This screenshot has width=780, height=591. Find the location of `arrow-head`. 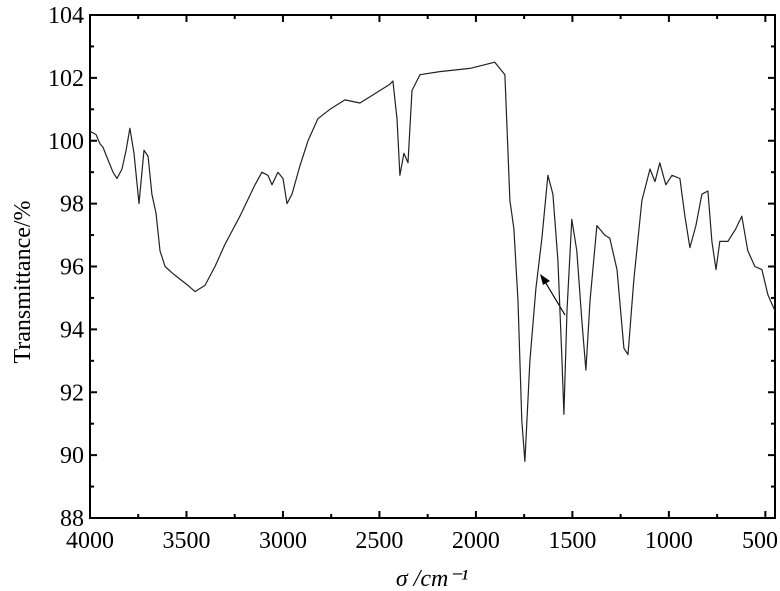

arrow-head is located at coordinates (545, 279).